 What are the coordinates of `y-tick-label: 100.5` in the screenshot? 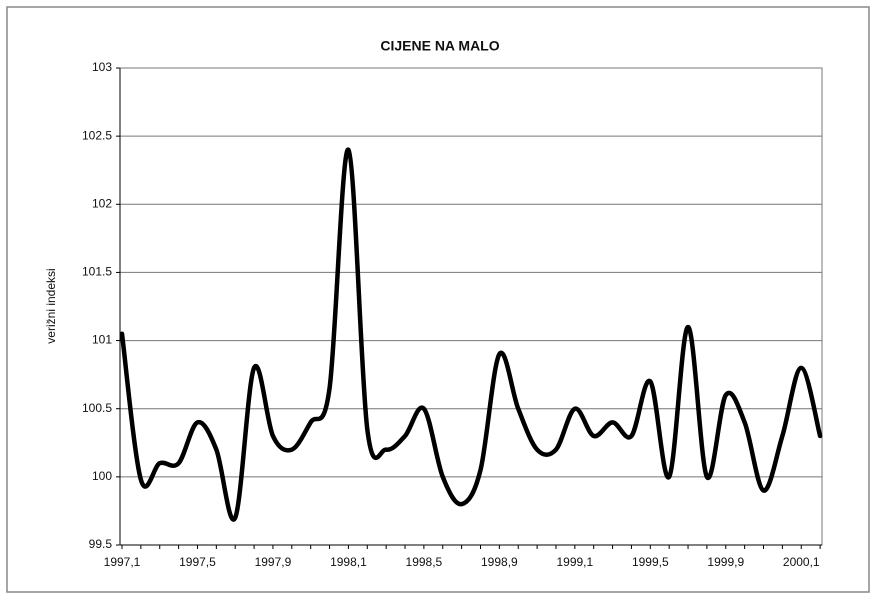 It's located at (97, 408).